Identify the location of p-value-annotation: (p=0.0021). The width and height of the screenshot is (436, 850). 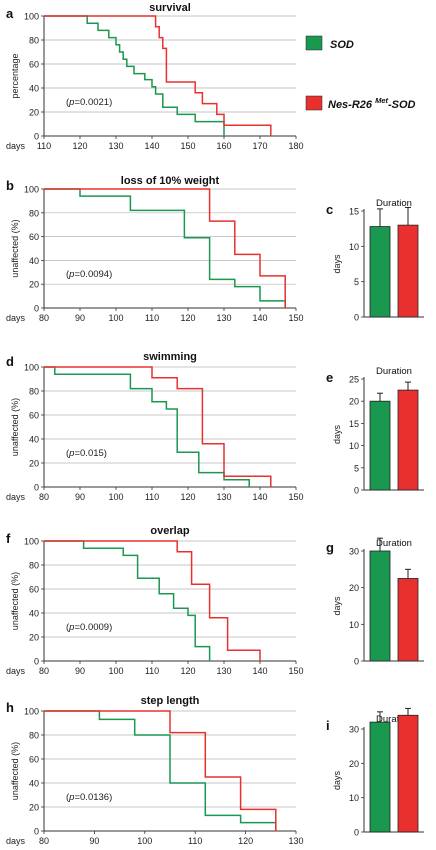
(89, 102).